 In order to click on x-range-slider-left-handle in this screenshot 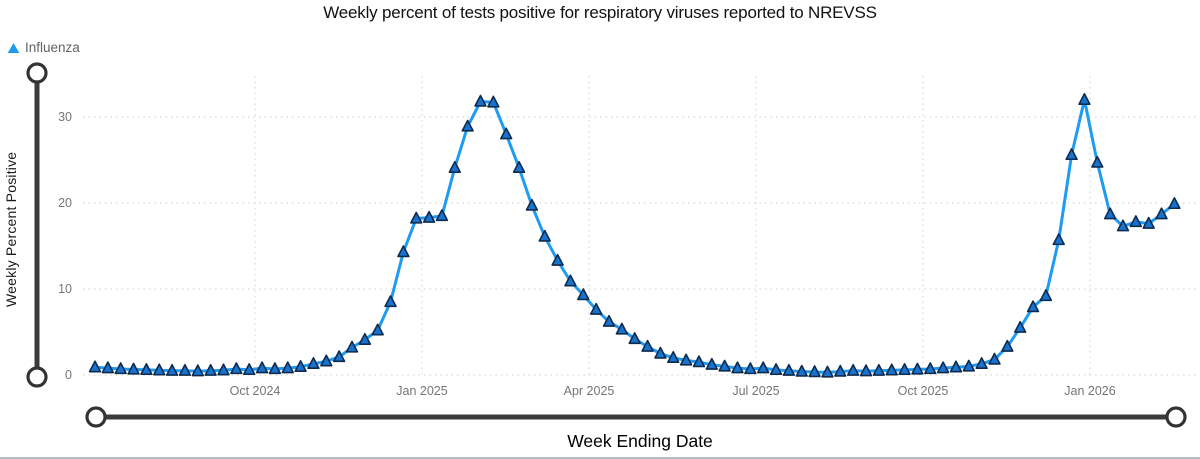, I will do `click(96, 417)`.